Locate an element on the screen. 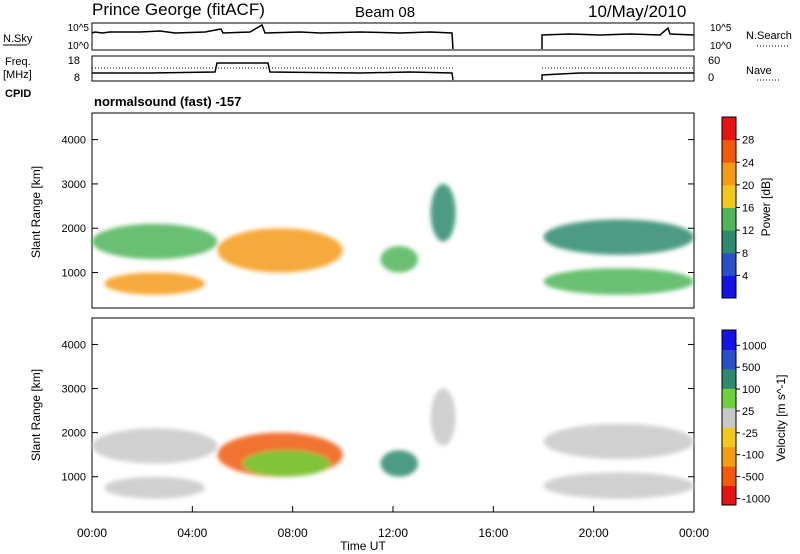 This screenshot has width=800, height=554. nsky-trace is located at coordinates (272, 36).